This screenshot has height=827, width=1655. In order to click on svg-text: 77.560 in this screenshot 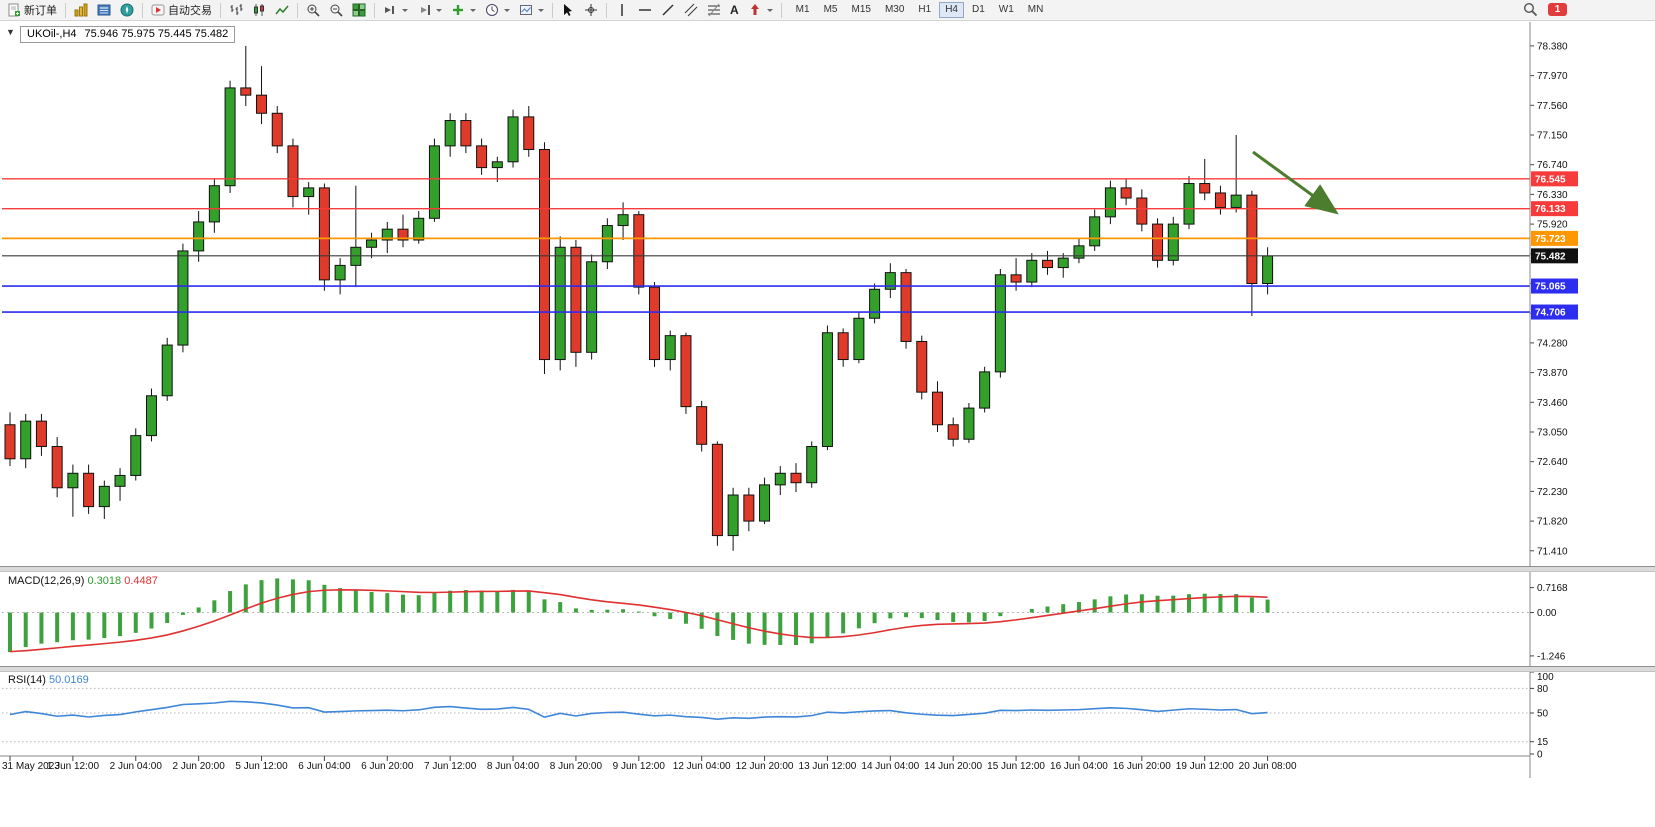, I will do `click(1552, 106)`.